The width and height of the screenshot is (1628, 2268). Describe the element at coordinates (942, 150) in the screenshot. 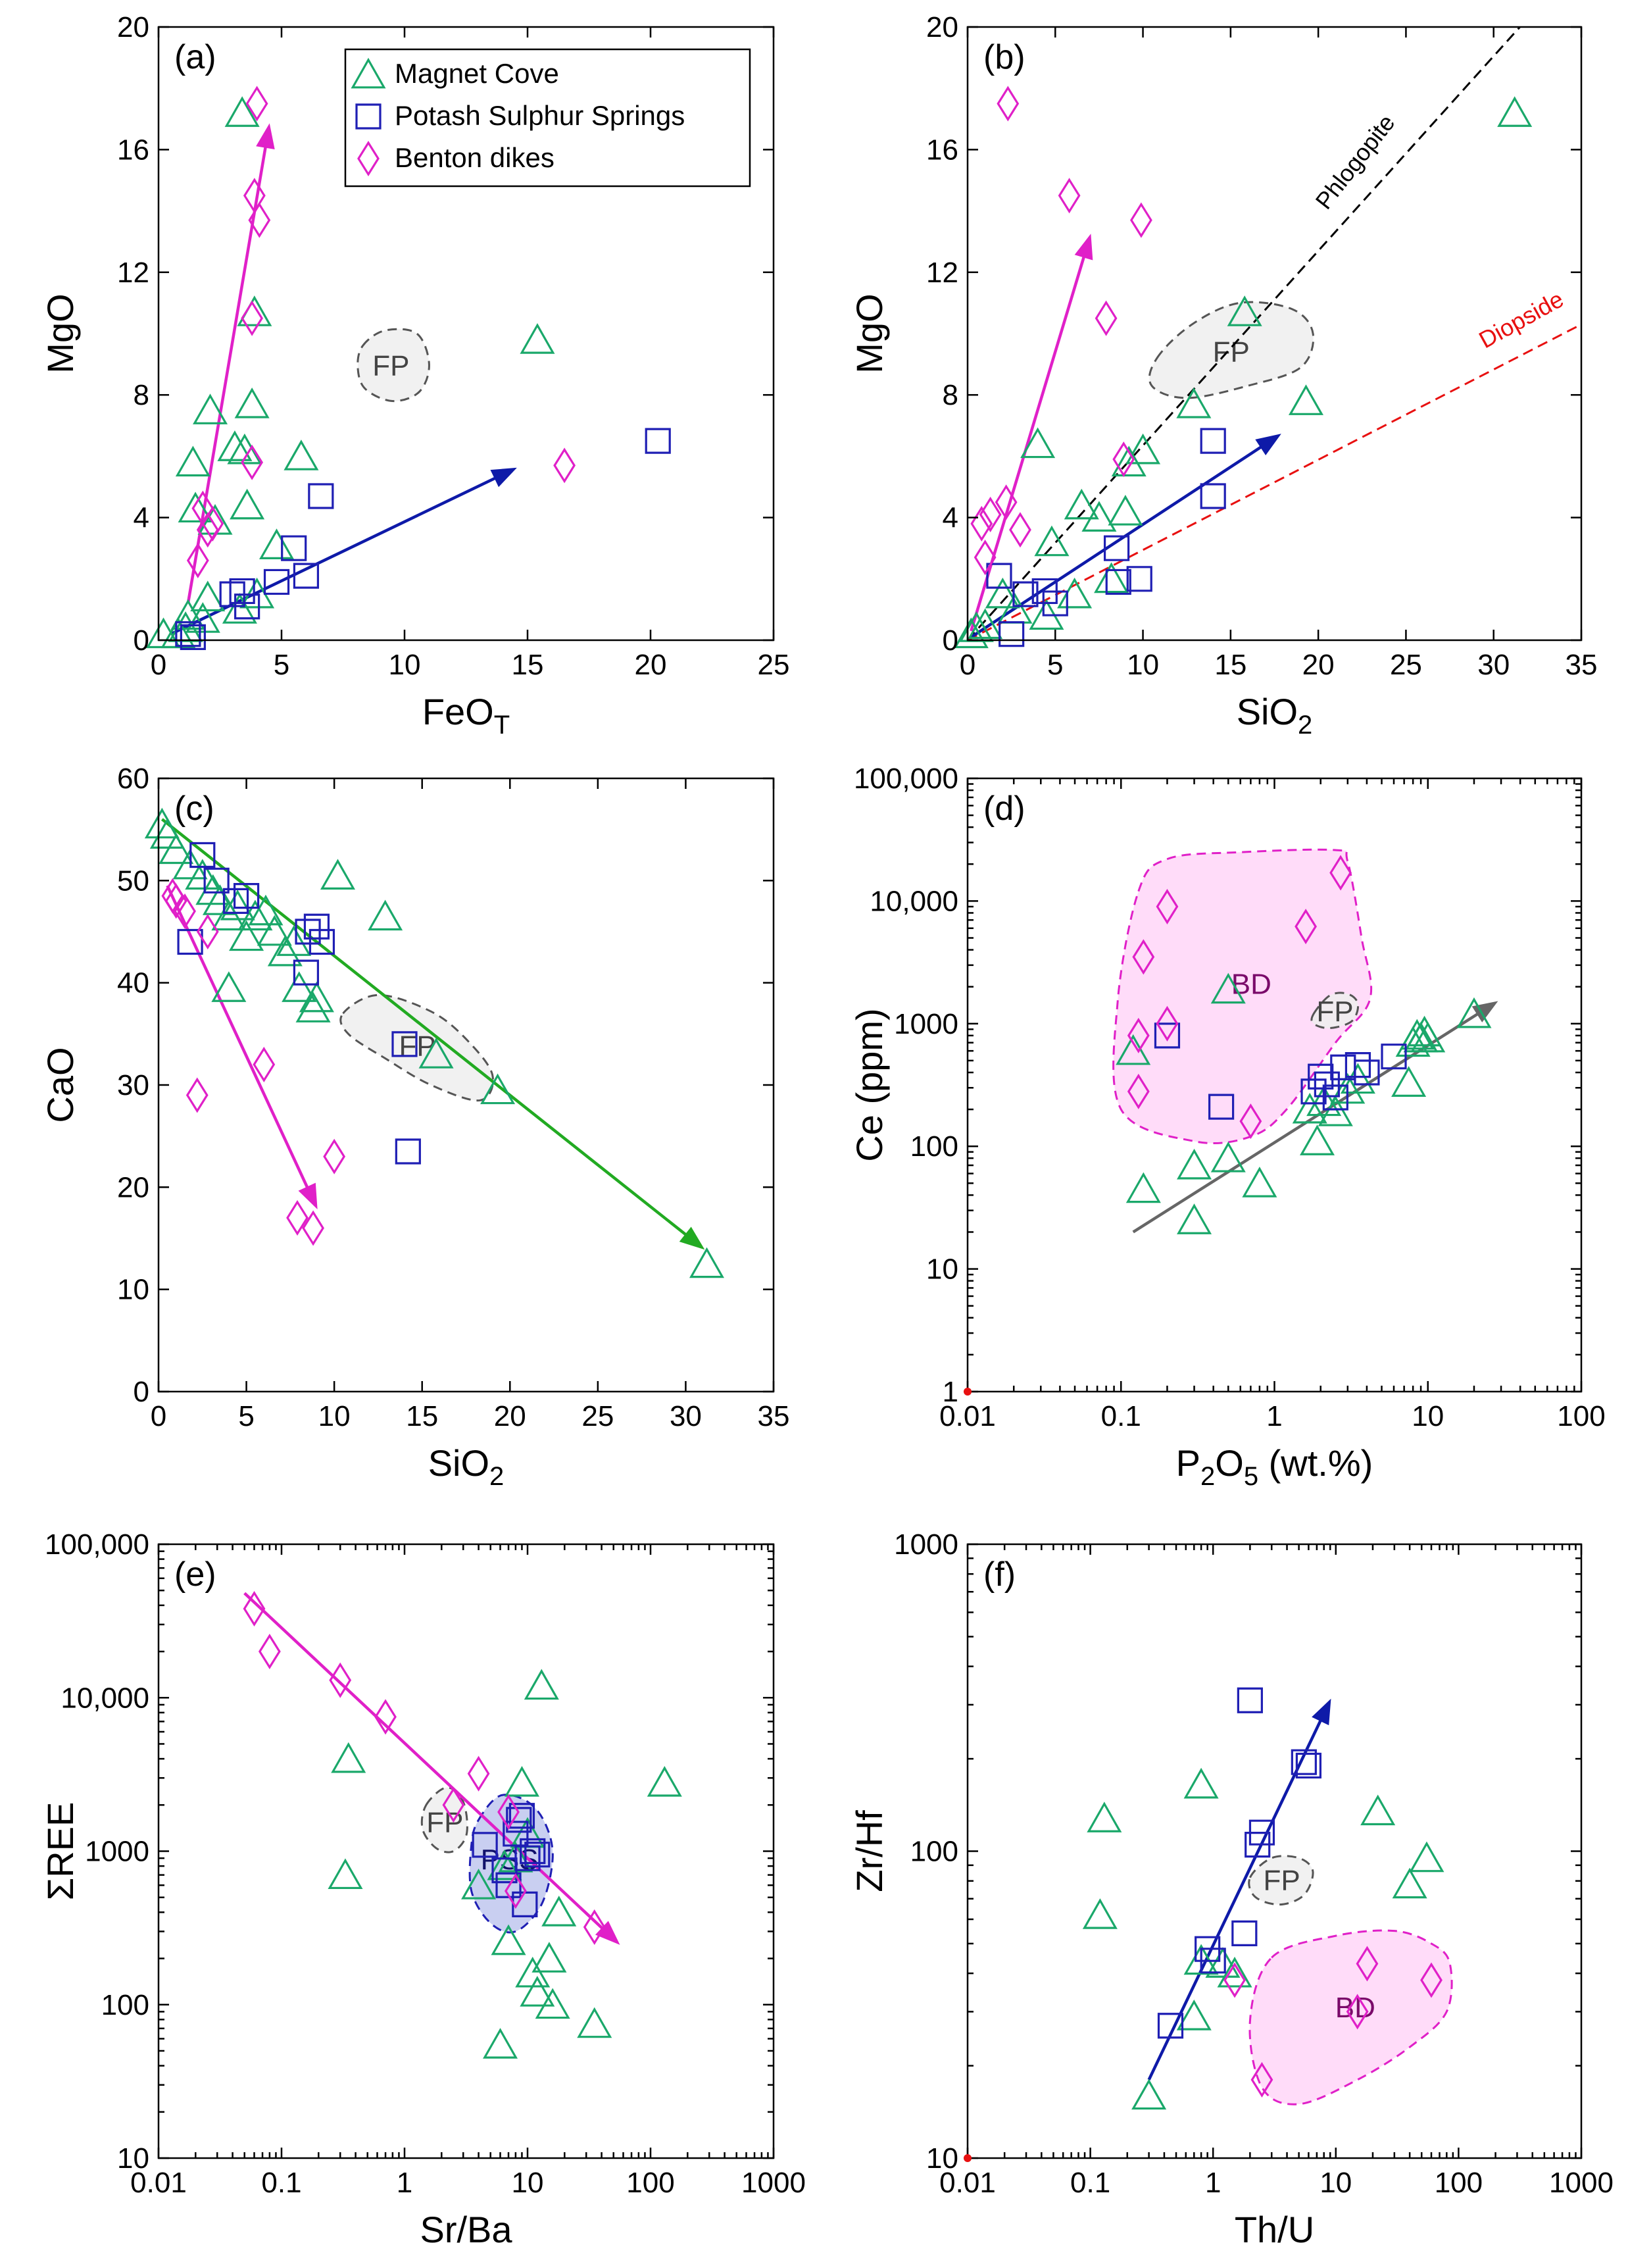

I see `y-tick-label: 16` at that location.